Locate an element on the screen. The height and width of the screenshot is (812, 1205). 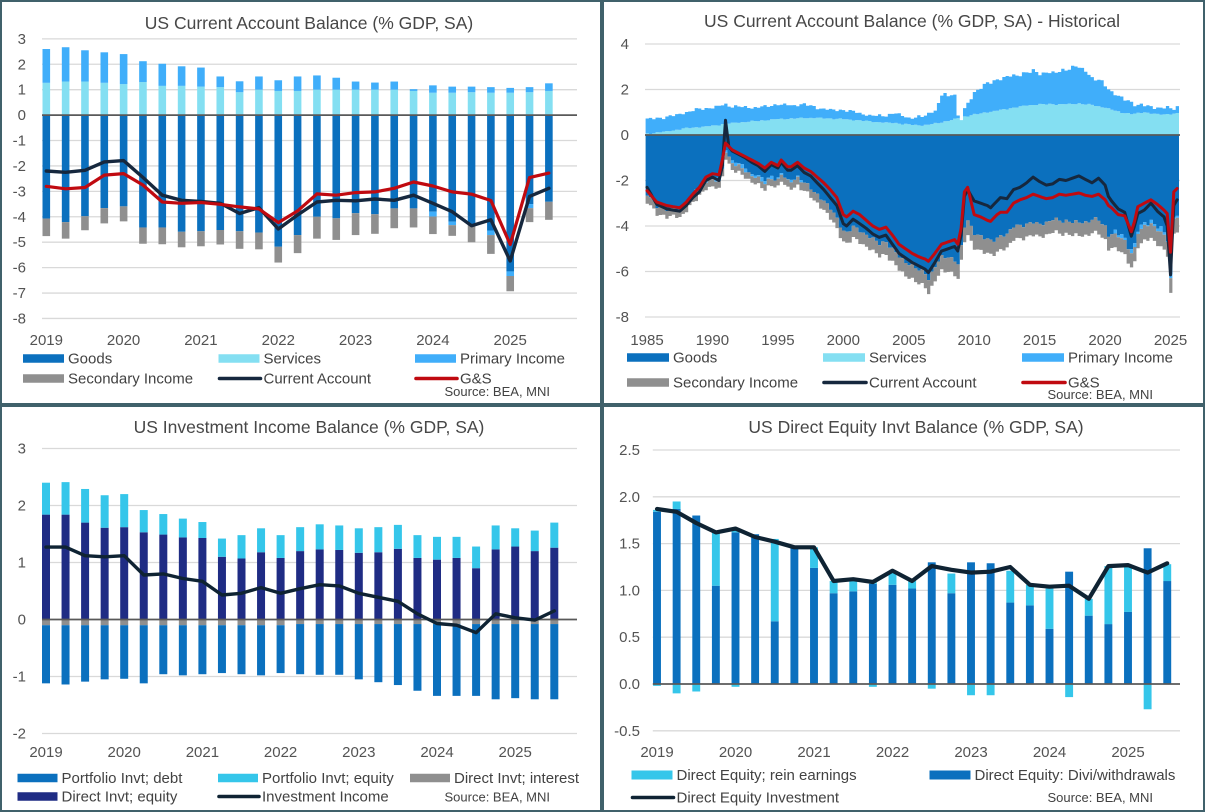
svg-text:US Investment Income Balance (: US Investment Income Balance (% GDP, SA) is located at coordinates (309, 427).